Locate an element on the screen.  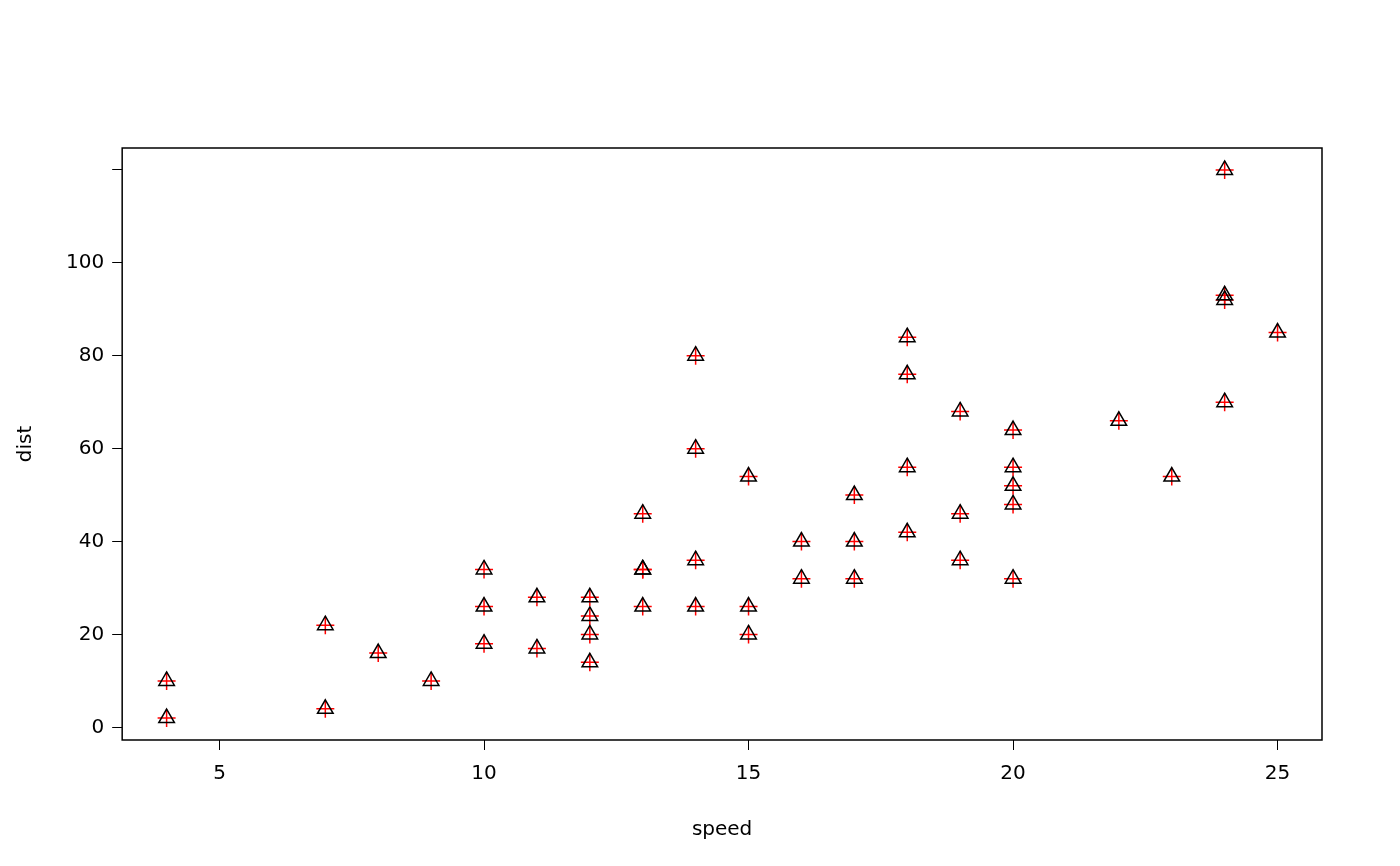
y-tick-label: 80 is located at coordinates (91, 353).